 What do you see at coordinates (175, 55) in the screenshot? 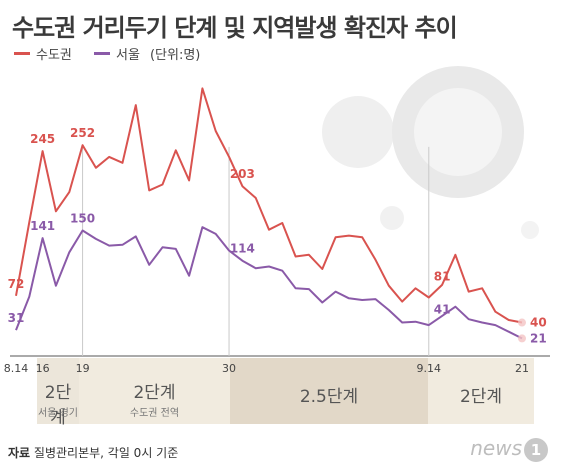
I see `legend-unit: (단위:명)` at bounding box center [175, 55].